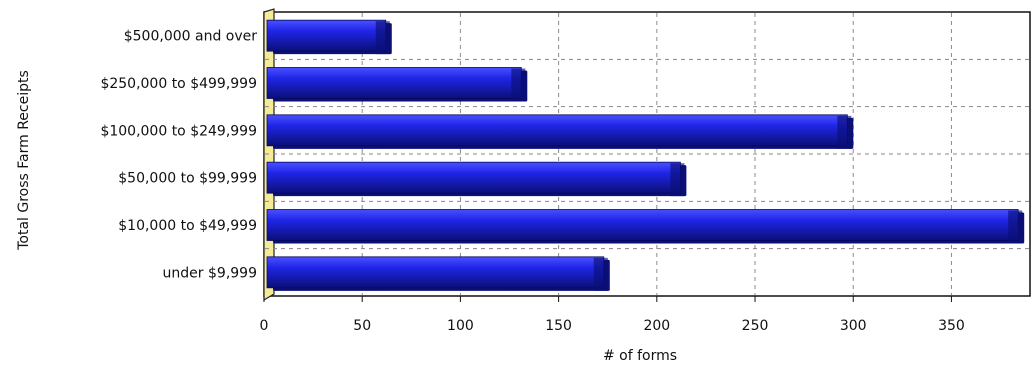 The image size is (1032, 374). Describe the element at coordinates (656, 326) in the screenshot. I see `x-tick-label-4: 200` at that location.